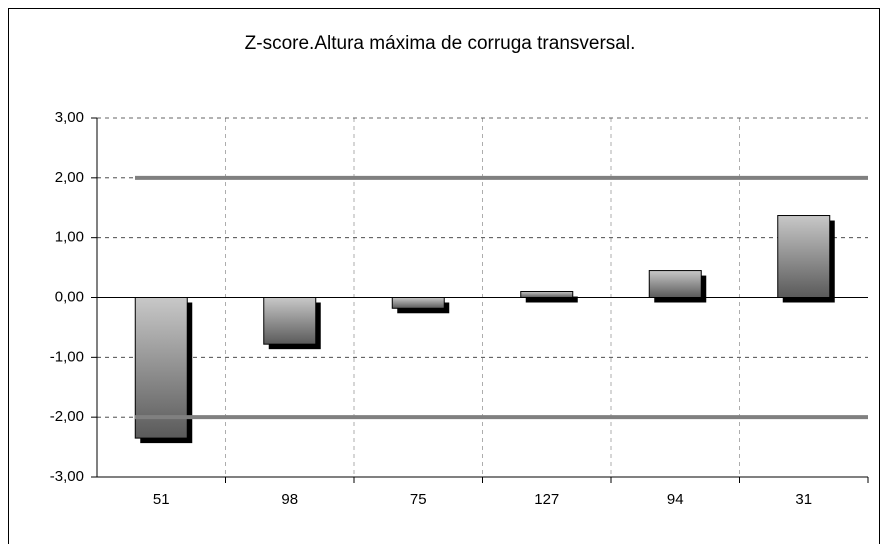 The image size is (881, 544). Describe the element at coordinates (67, 476) in the screenshot. I see `y-tick-label: -3,00` at that location.